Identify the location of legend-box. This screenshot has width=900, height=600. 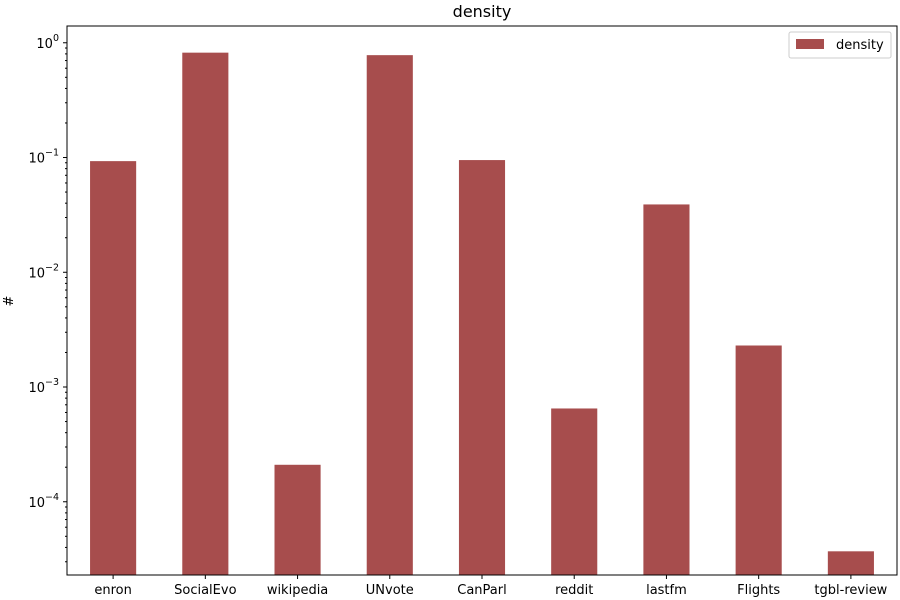
(840, 45).